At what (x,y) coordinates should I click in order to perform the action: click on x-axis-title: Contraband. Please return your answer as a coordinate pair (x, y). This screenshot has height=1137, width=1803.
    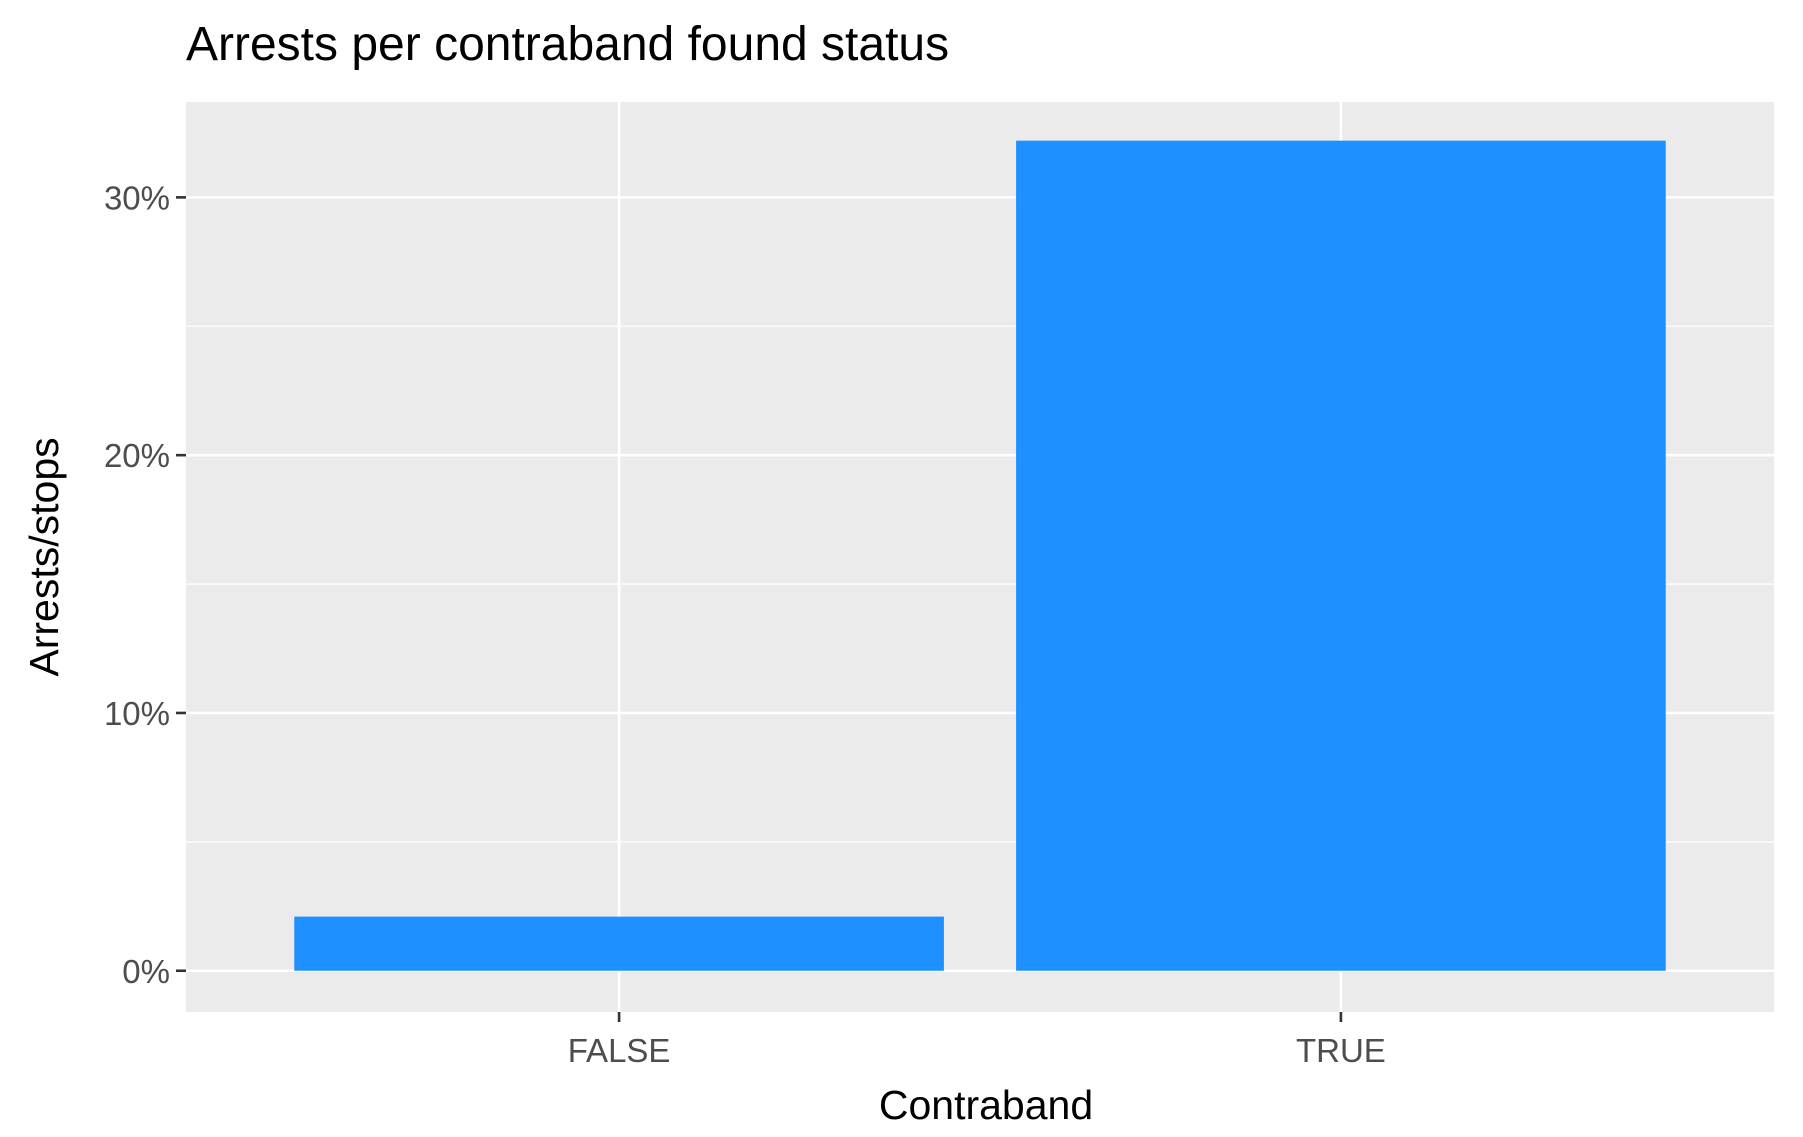
    Looking at the image, I should click on (986, 1105).